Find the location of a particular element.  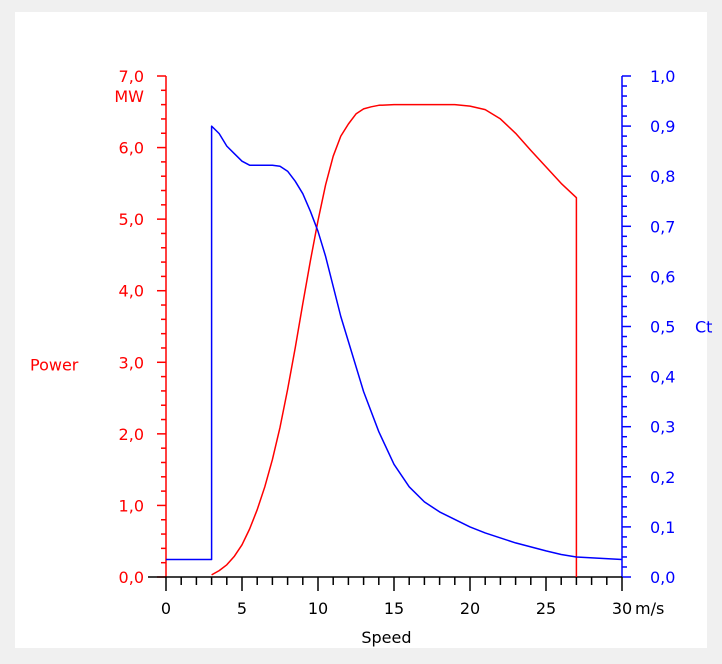

left-axis-tick-label: 3,0 is located at coordinates (131, 362).